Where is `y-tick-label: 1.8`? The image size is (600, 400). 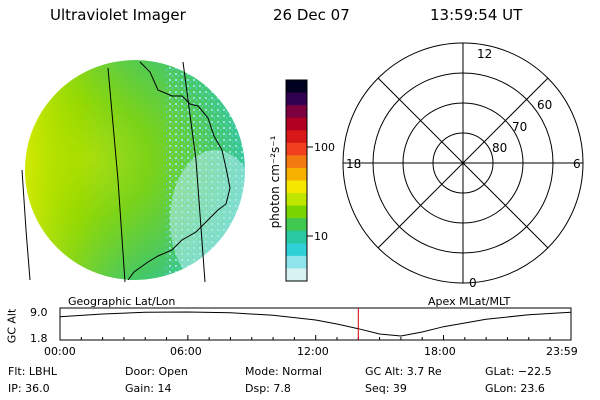 y-tick-label: 1.8 is located at coordinates (39, 338).